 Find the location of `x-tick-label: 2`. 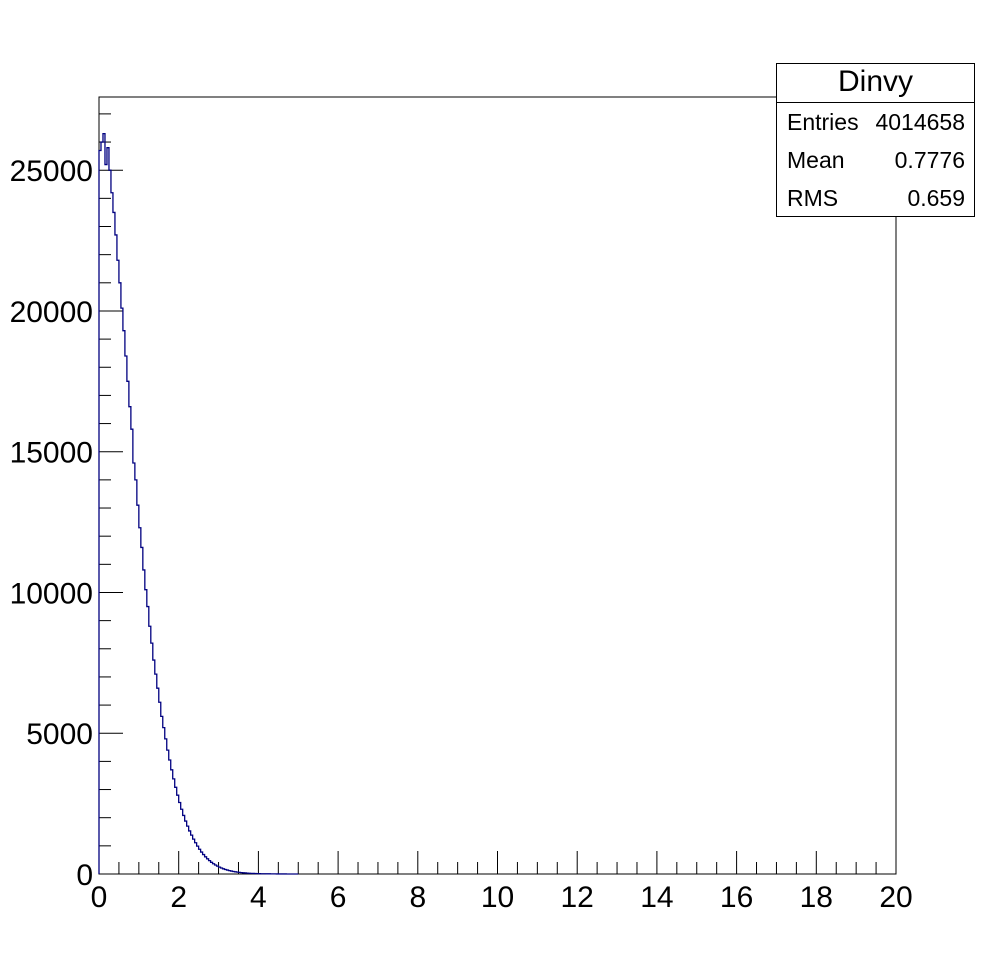

x-tick-label: 2 is located at coordinates (178, 897).